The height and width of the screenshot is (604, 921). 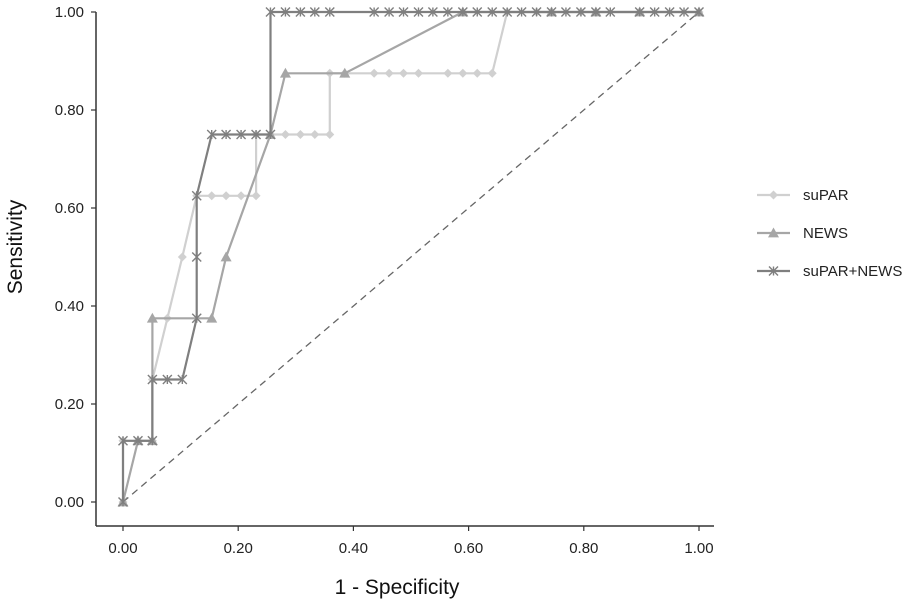 What do you see at coordinates (852, 271) in the screenshot?
I see `legend-label: suPAR+NEWS` at bounding box center [852, 271].